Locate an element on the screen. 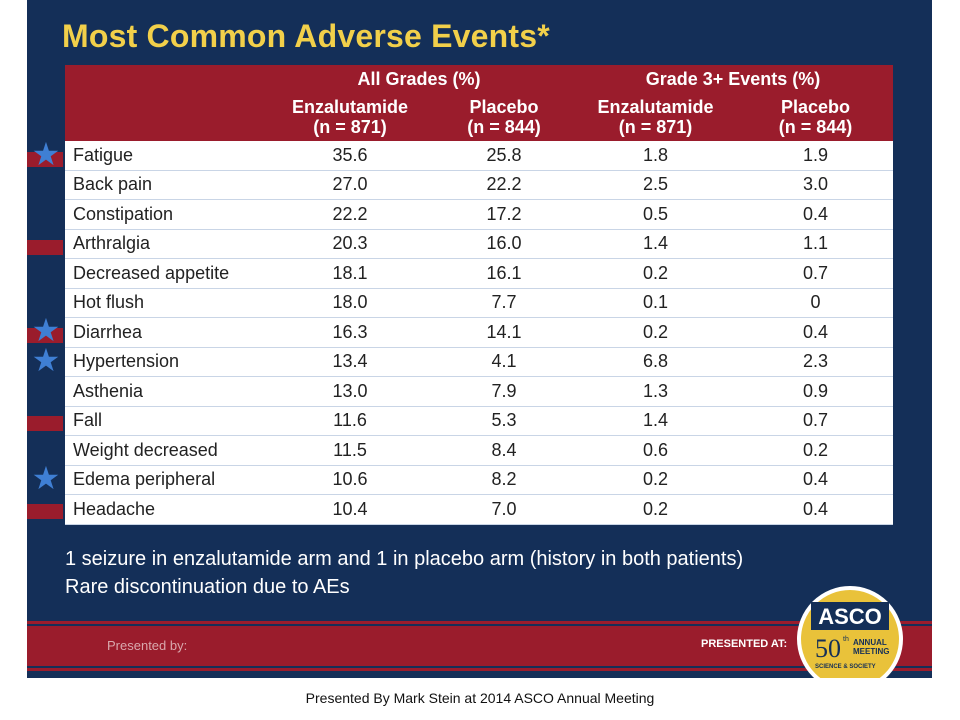 This screenshot has height=720, width=960. value-cell: 0.1 is located at coordinates (655, 303).